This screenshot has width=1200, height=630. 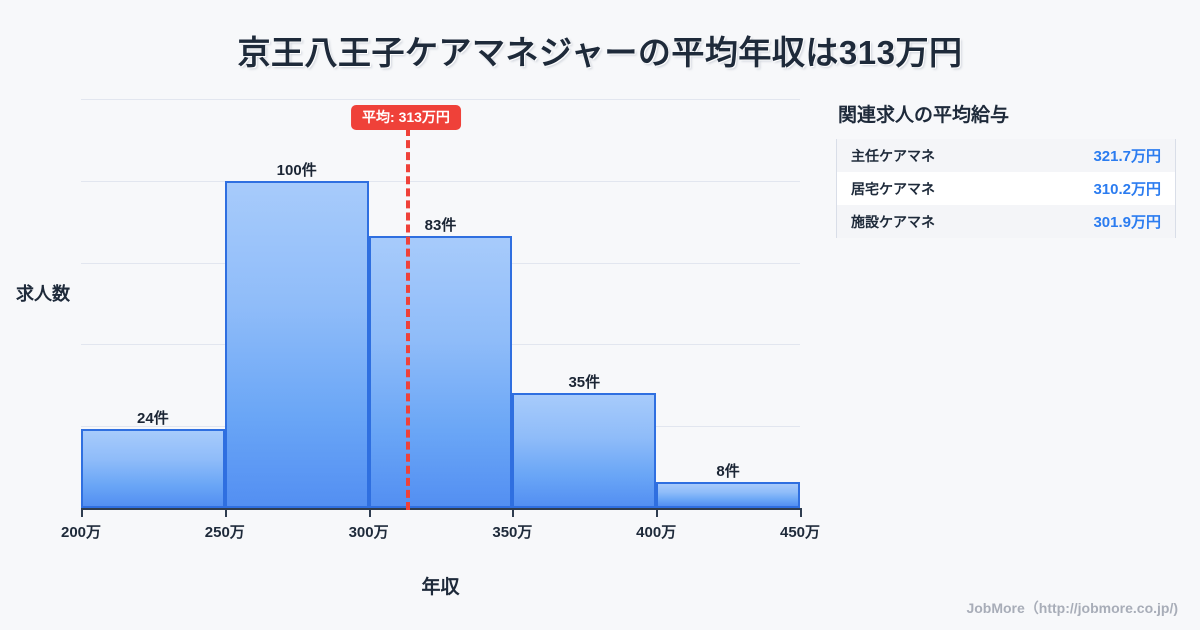 What do you see at coordinates (1006, 155) in the screenshot?
I see `salary-table-row: 主任ケアマネ 321.7万円` at bounding box center [1006, 155].